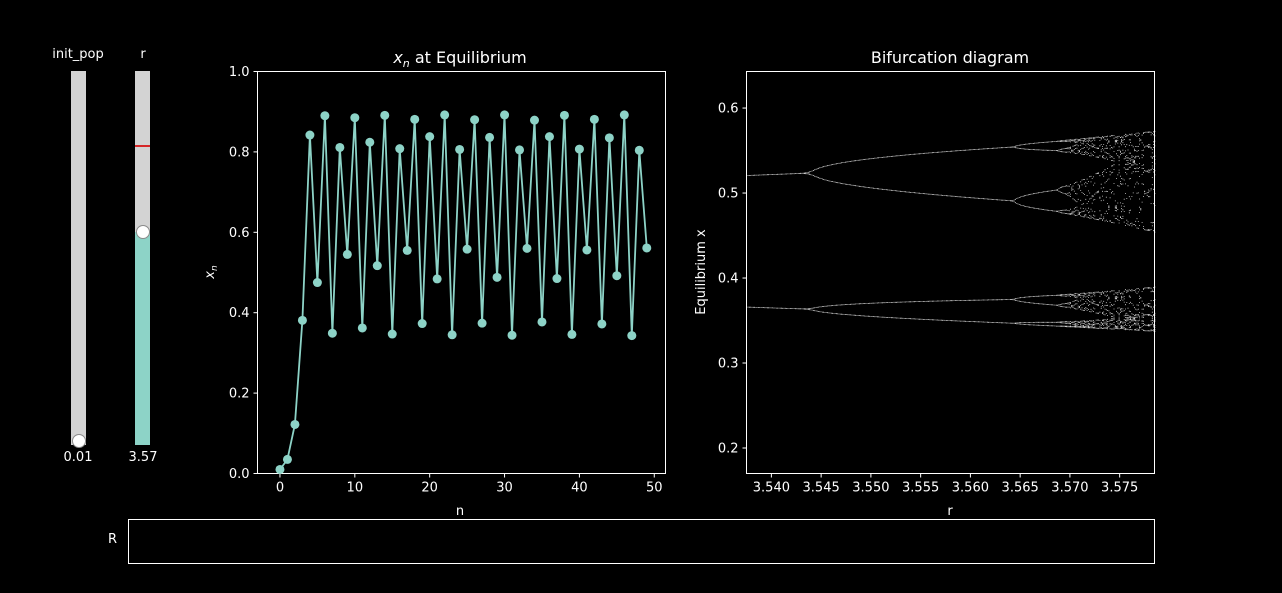 Image resolution: width=1282 pixels, height=593 pixels. Describe the element at coordinates (239, 72) in the screenshot. I see `xn-ytick-label: 1.0` at that location.